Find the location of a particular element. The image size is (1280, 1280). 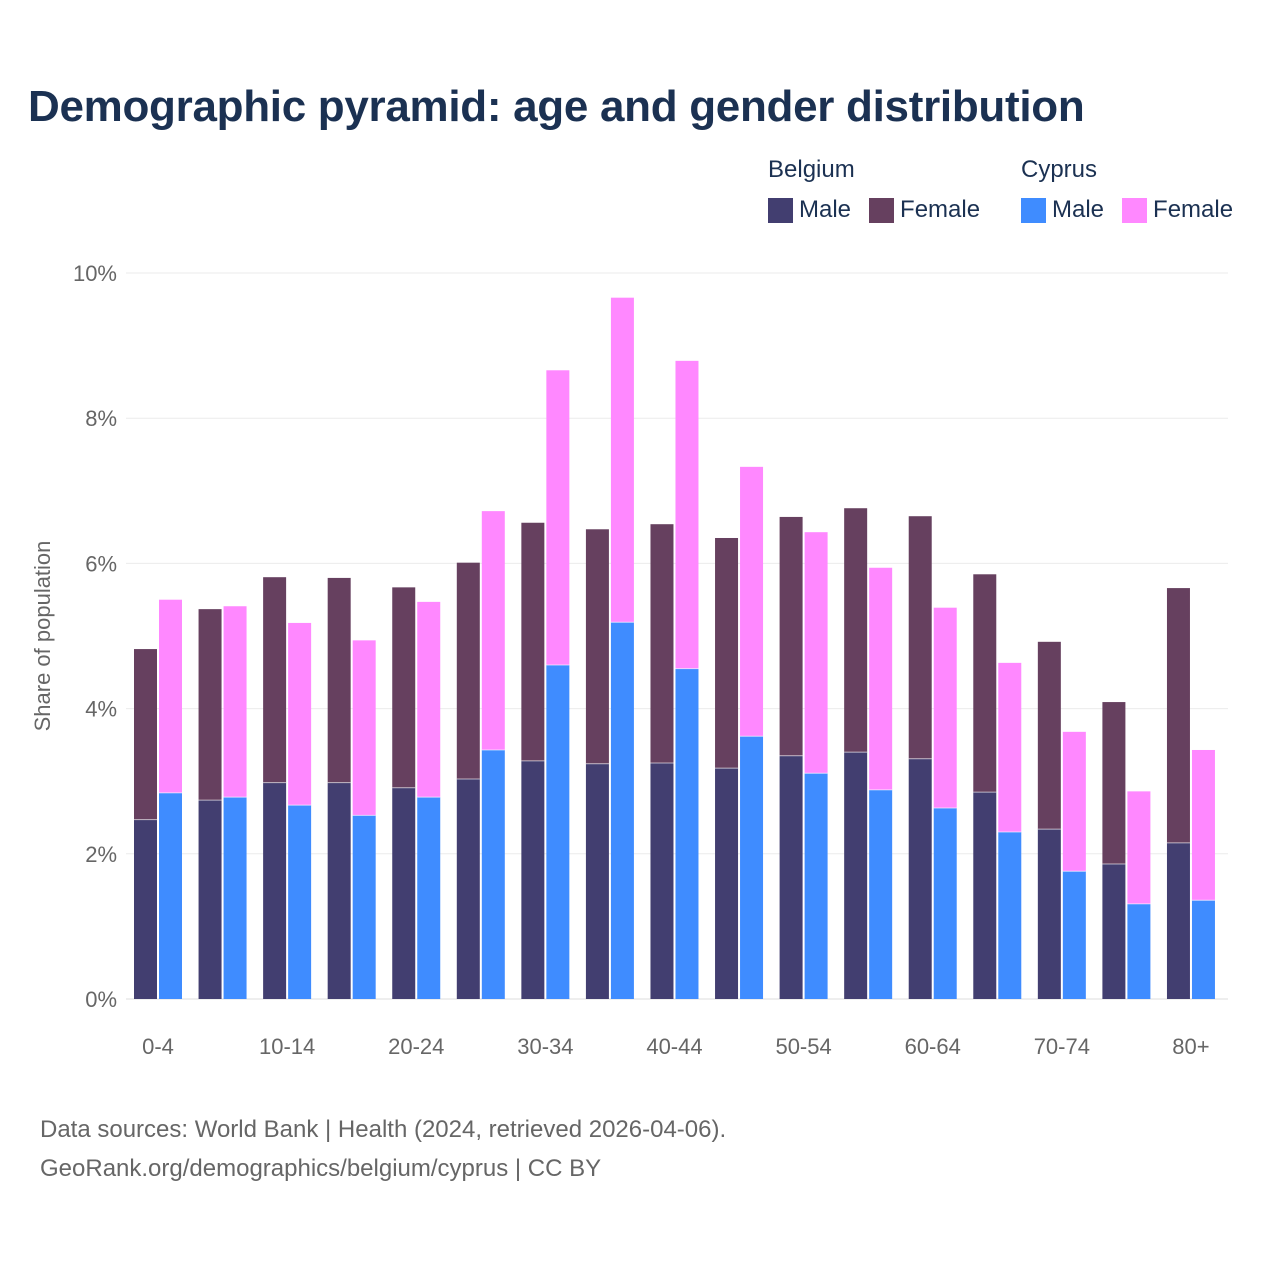

y-tick-label: 6% is located at coordinates (101, 563).